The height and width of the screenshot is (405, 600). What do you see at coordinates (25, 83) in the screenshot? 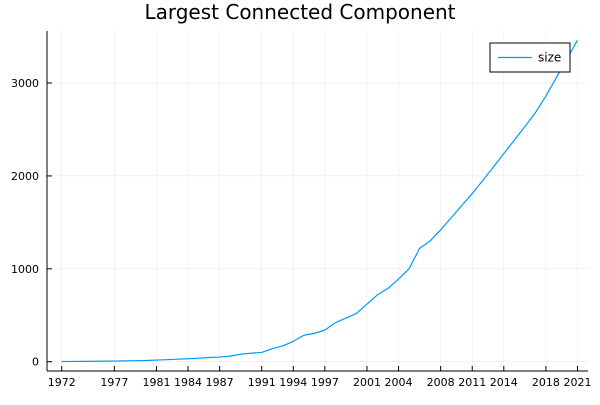
I see `y-tick-label: 3000` at bounding box center [25, 83].